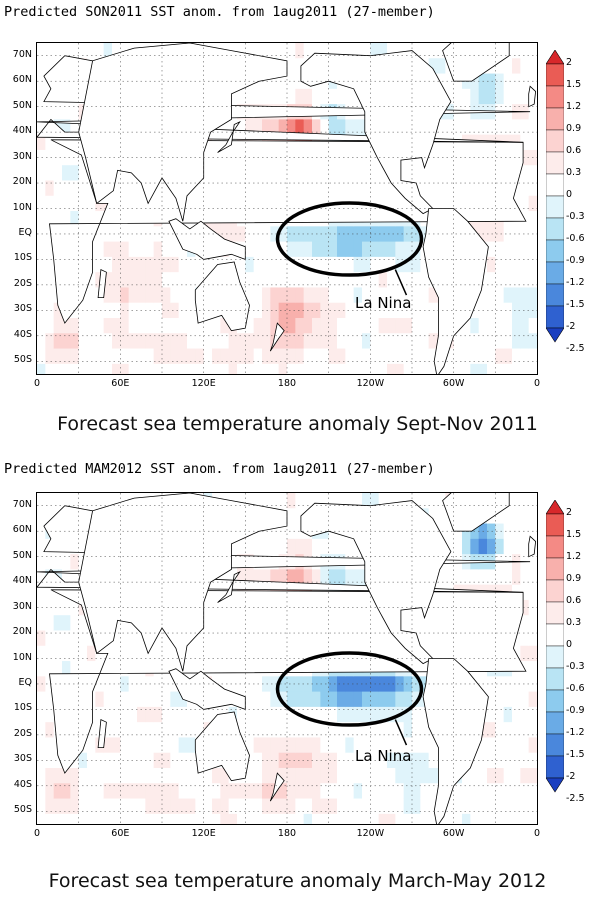  What do you see at coordinates (569, 512) in the screenshot?
I see `colorbar-tick-label: 2` at bounding box center [569, 512].